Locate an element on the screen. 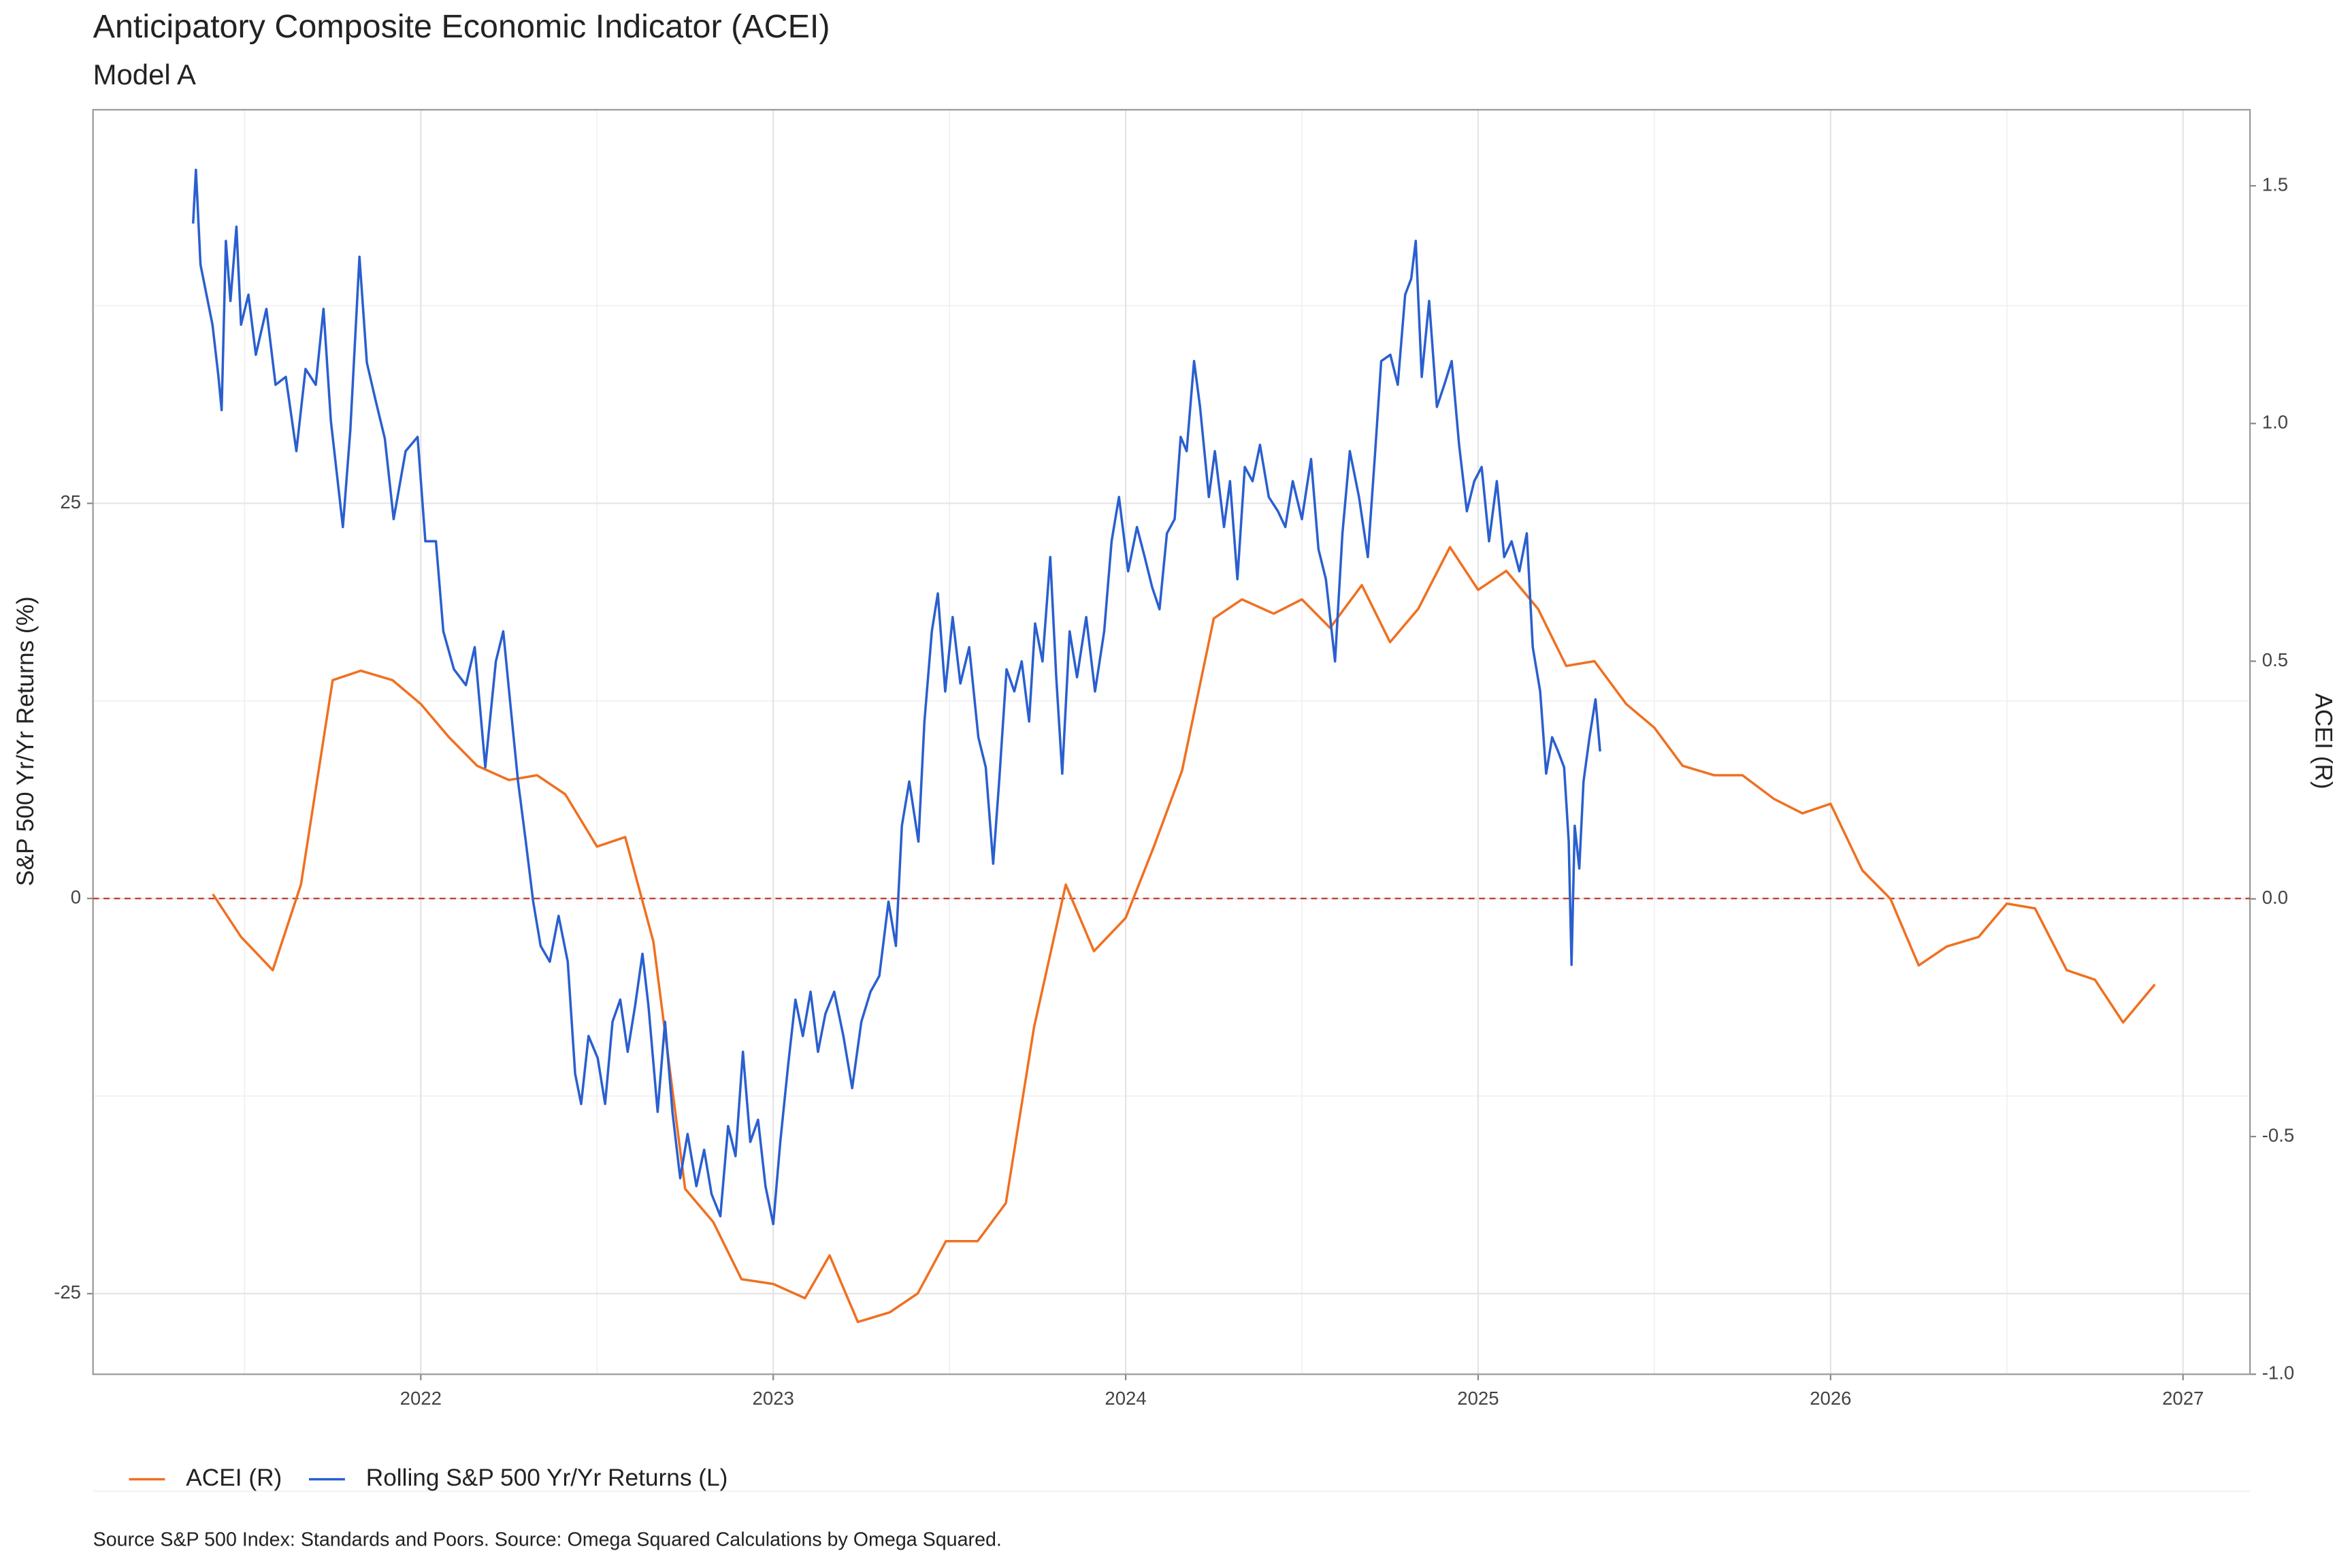 The image size is (2352, 1568). y-tick-label: 25 is located at coordinates (71, 502).